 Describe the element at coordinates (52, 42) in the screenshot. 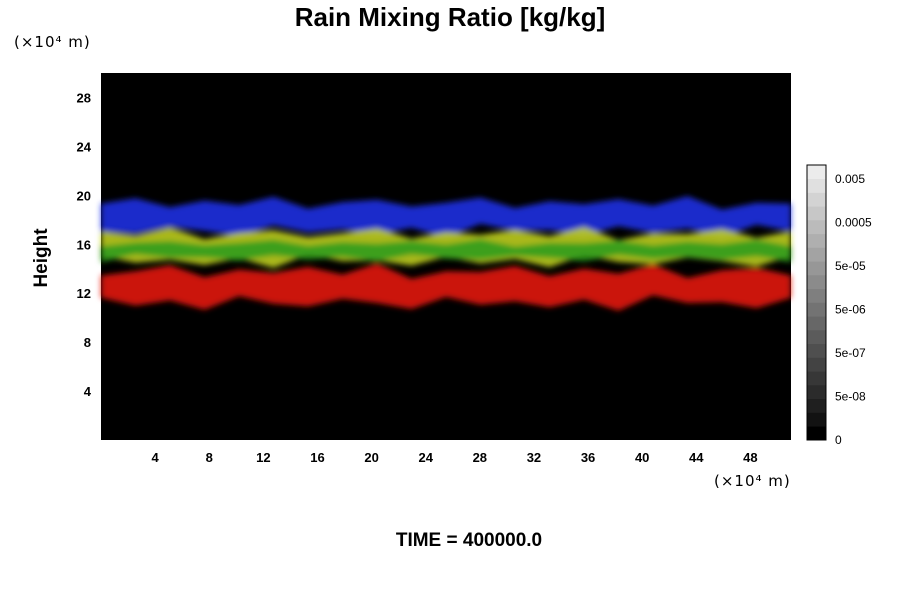

I see `y-axis-unit: (×10⁴ m)` at that location.